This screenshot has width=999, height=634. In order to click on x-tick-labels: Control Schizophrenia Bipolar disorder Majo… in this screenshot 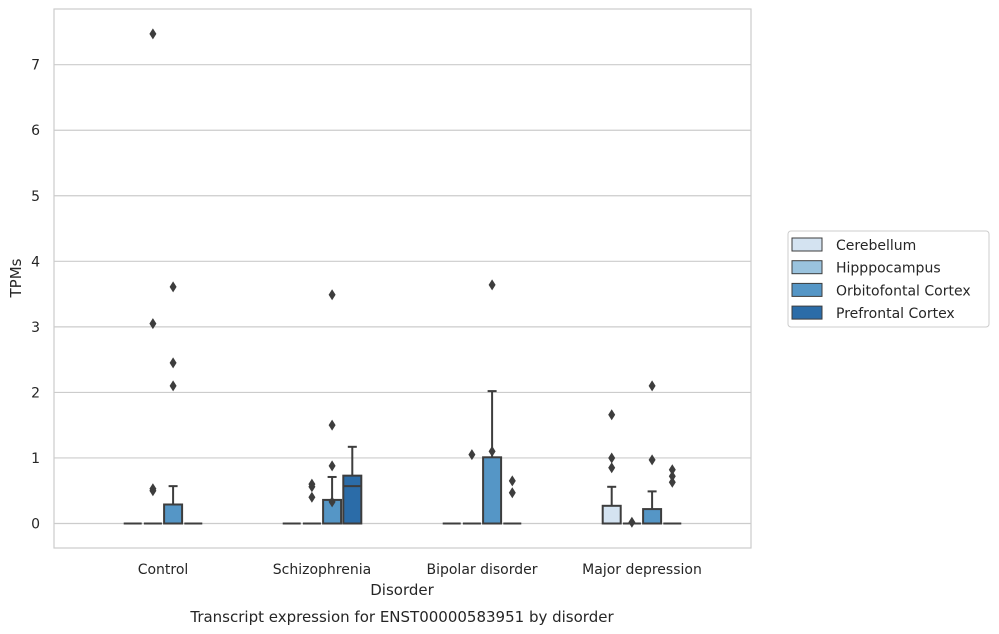, I will do `click(420, 570)`.